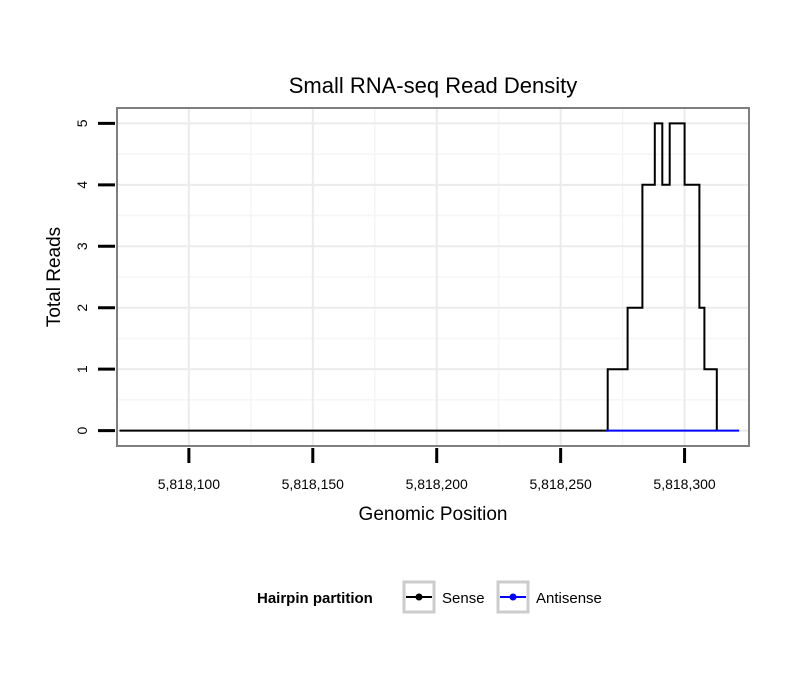 The image size is (810, 690). Describe the element at coordinates (513, 597) in the screenshot. I see `legend-key-antisense-marker` at that location.